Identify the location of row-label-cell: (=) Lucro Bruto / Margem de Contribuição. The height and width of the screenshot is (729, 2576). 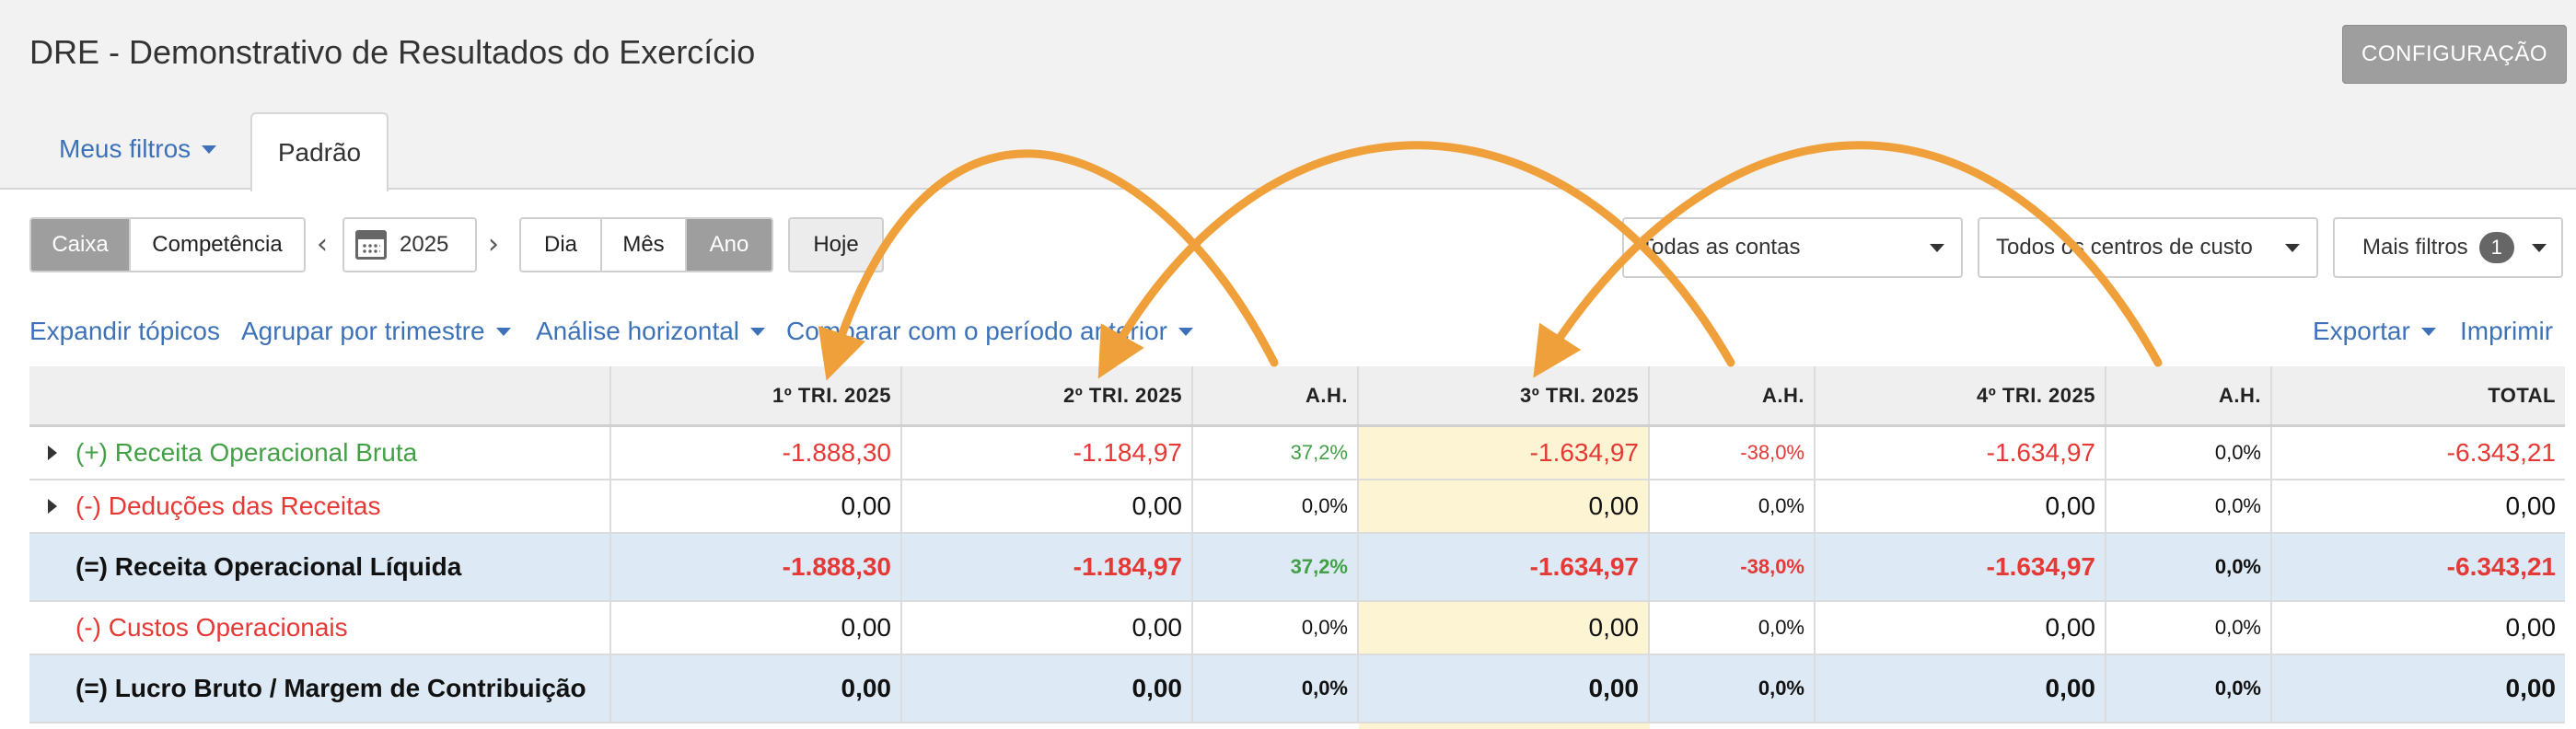
(320, 688).